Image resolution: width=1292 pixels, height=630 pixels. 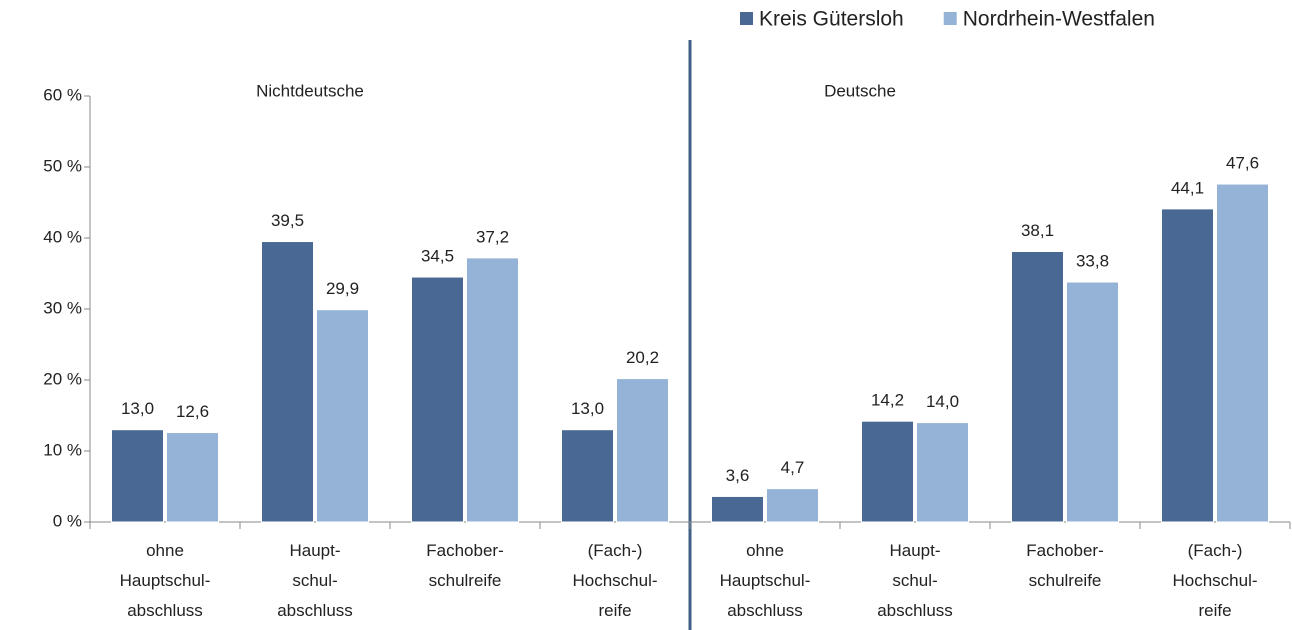 I want to click on legend-label: Kreis Gütersloh, so click(x=831, y=19).